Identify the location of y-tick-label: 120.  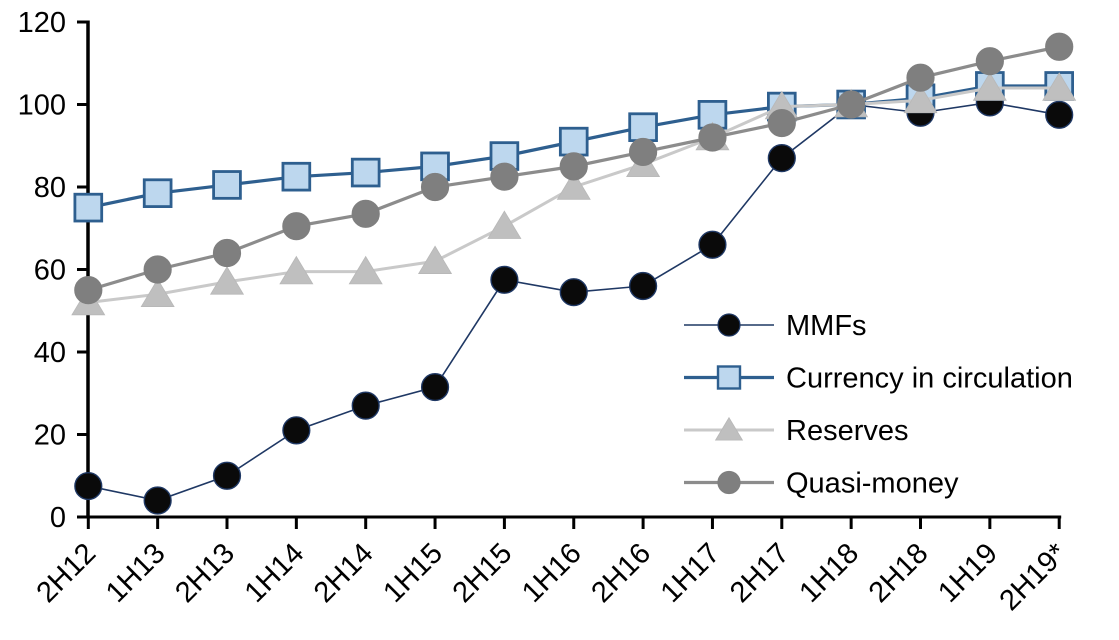
(42, 23).